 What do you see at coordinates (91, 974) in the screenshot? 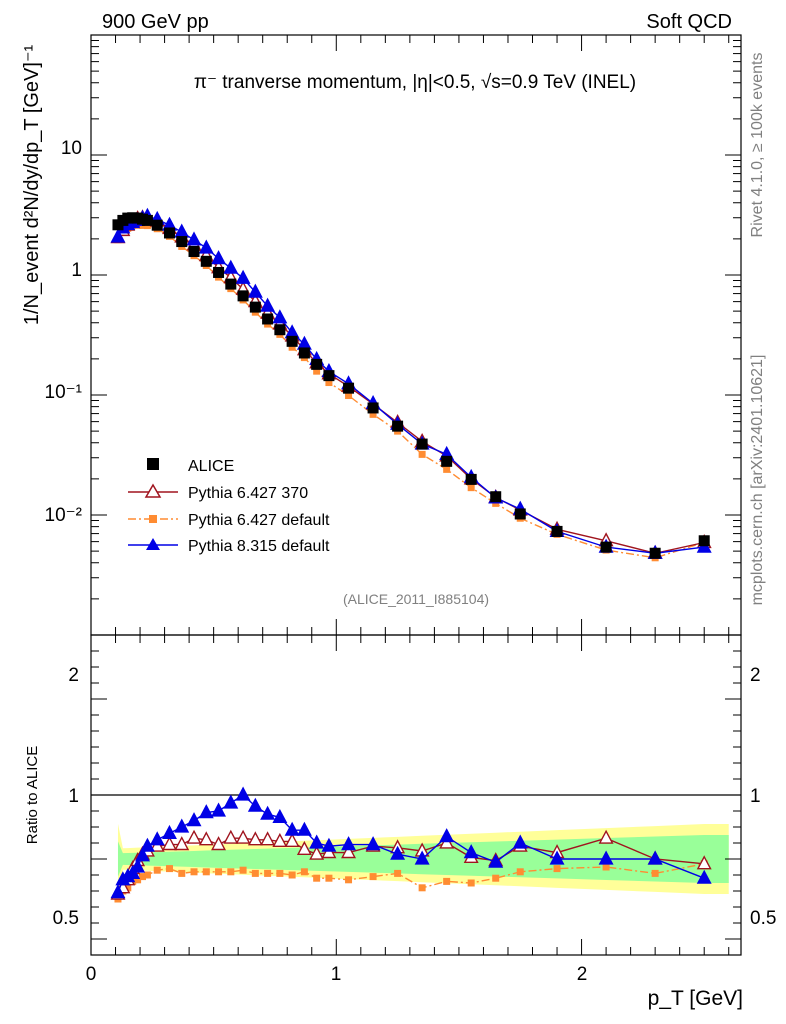
I see `x-tick-label: 0` at bounding box center [91, 974].